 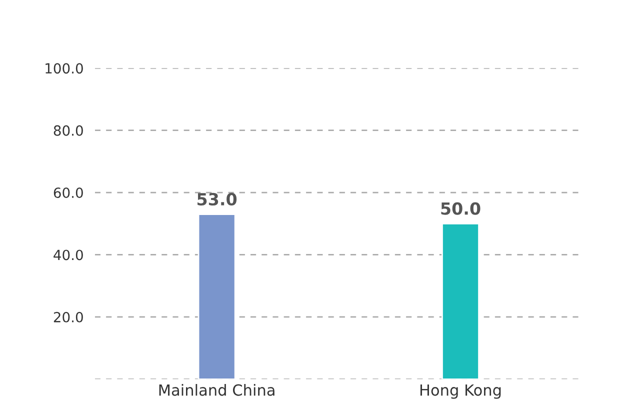 What do you see at coordinates (68, 193) in the screenshot?
I see `y-tick-label: 60.0` at bounding box center [68, 193].